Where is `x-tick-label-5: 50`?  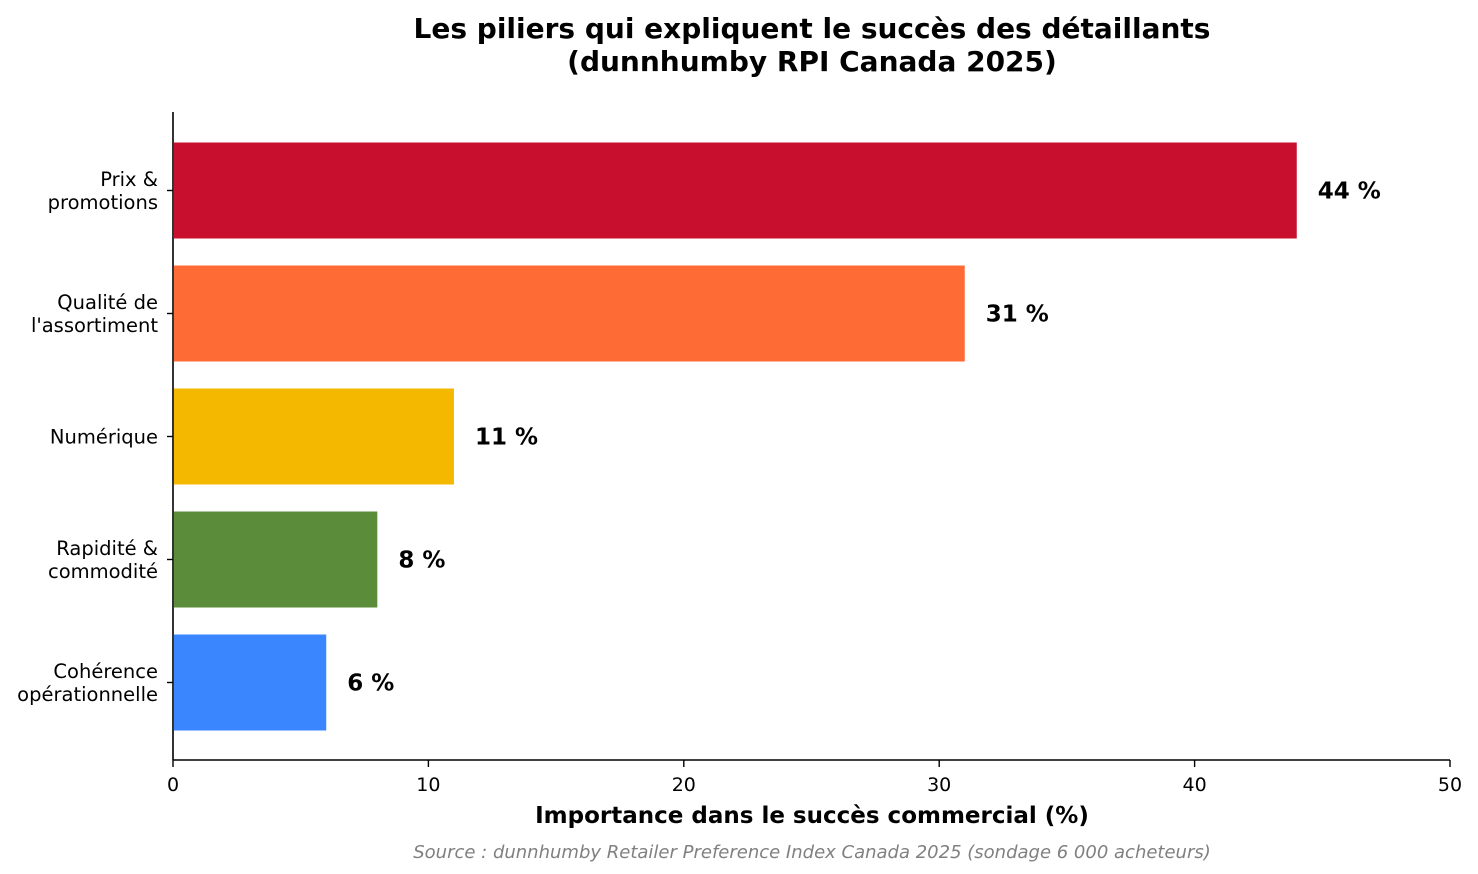 x-tick-label-5: 50 is located at coordinates (1450, 785).